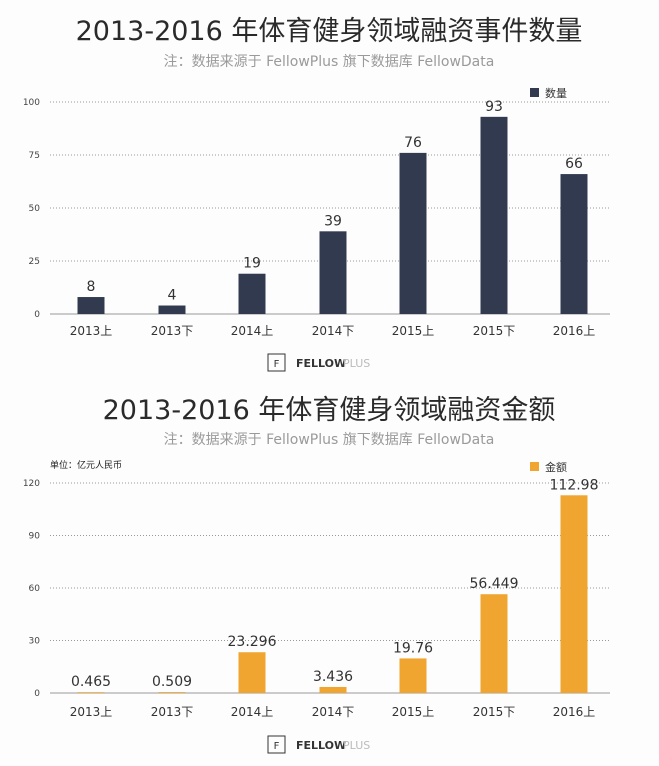 The width and height of the screenshot is (659, 766). What do you see at coordinates (31, 484) in the screenshot?
I see `y-tick-label: 120` at bounding box center [31, 484].